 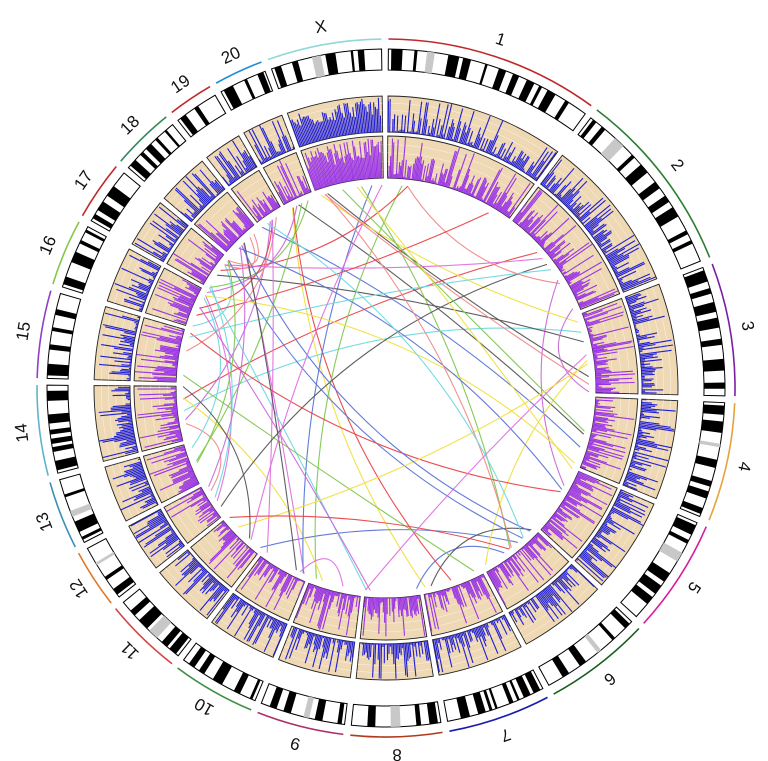 What do you see at coordinates (130, 651) in the screenshot?
I see `chr-11-label: 11` at bounding box center [130, 651].